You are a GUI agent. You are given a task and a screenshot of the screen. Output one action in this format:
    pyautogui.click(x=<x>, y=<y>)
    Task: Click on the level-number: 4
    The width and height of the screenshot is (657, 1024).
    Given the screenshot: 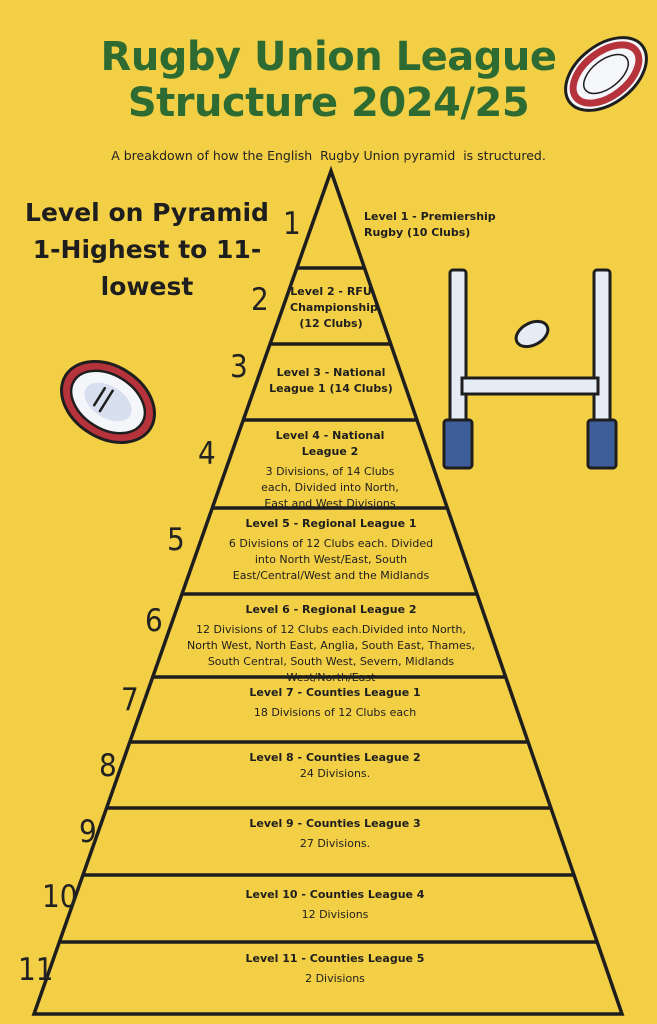 What is the action you would take?
    pyautogui.click(x=207, y=454)
    